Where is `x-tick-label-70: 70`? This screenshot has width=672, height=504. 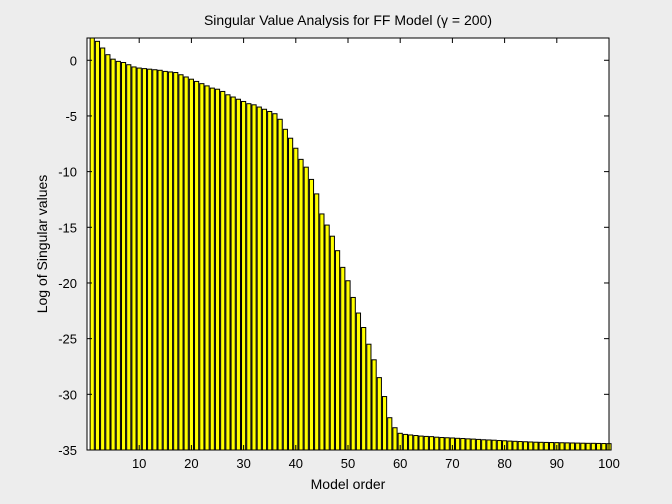 x-tick-label-70: 70 is located at coordinates (452, 463).